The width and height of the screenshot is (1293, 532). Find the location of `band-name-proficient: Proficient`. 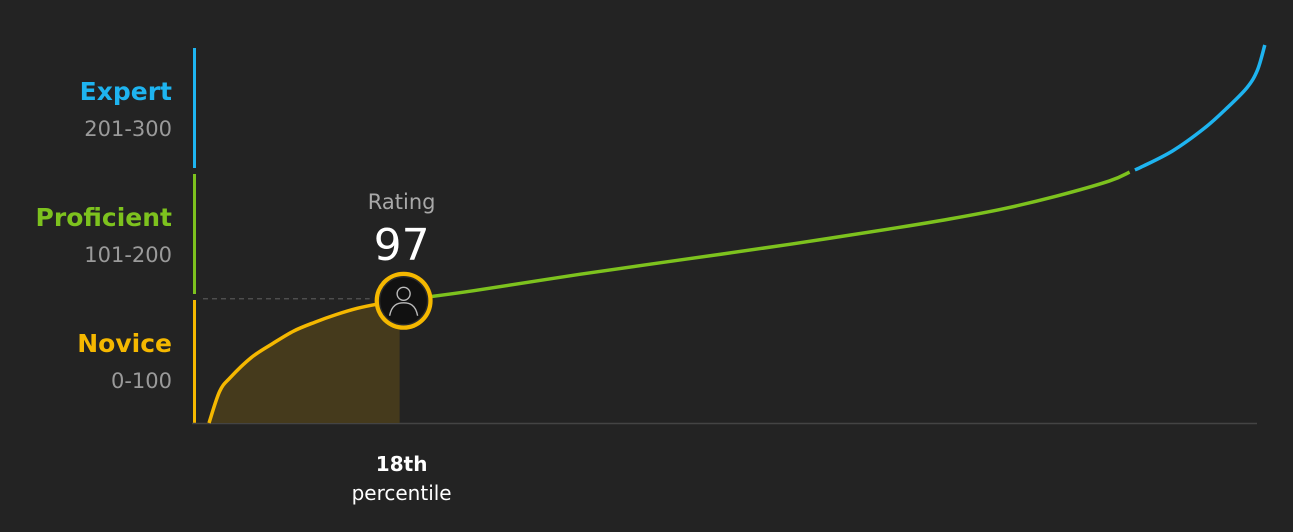

band-name-proficient: Proficient is located at coordinates (104, 217).